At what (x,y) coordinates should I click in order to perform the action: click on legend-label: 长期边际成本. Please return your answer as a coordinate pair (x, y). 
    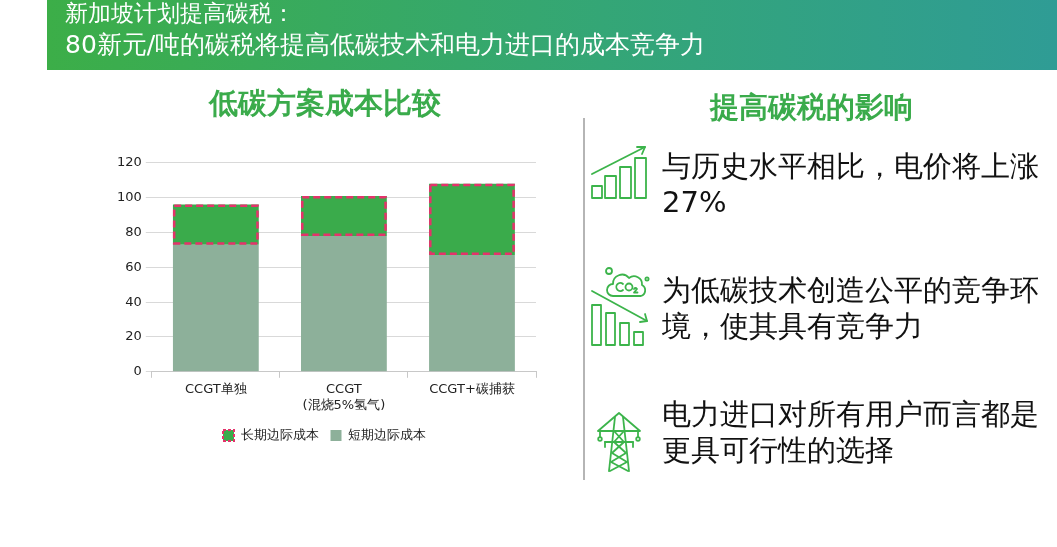
    Looking at the image, I should click on (279, 434).